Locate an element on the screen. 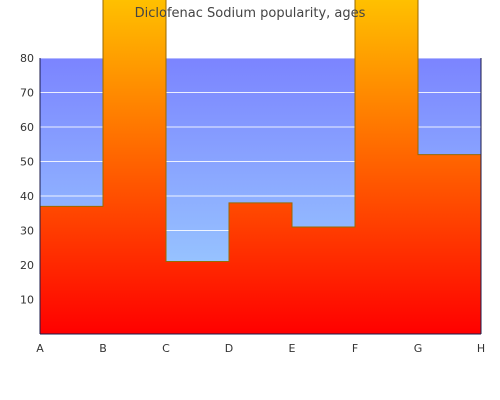  y-tick-label: 60 is located at coordinates (27, 127).